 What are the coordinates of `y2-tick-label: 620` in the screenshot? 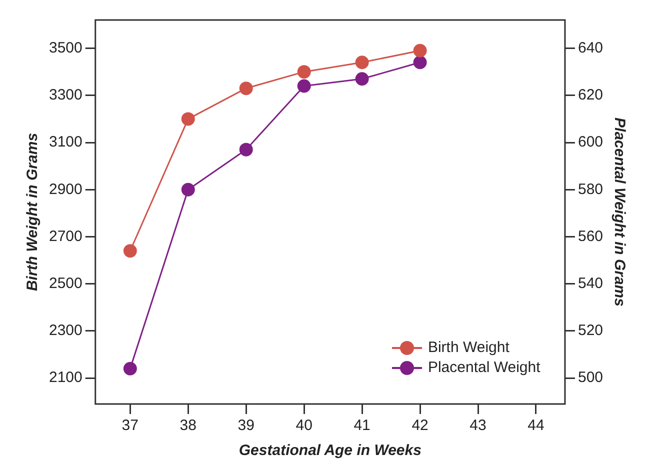 It's located at (591, 95).